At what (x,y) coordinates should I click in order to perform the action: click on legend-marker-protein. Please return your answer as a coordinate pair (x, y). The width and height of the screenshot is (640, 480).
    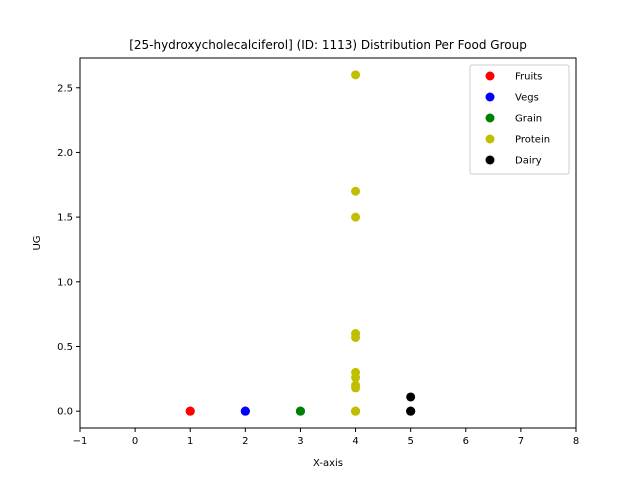
    Looking at the image, I should click on (490, 139).